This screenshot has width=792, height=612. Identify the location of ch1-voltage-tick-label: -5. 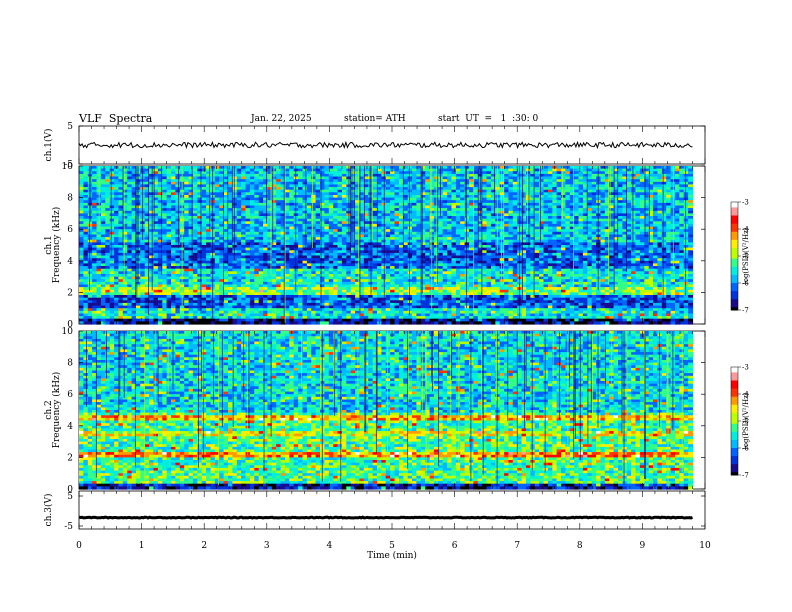
(68, 165).